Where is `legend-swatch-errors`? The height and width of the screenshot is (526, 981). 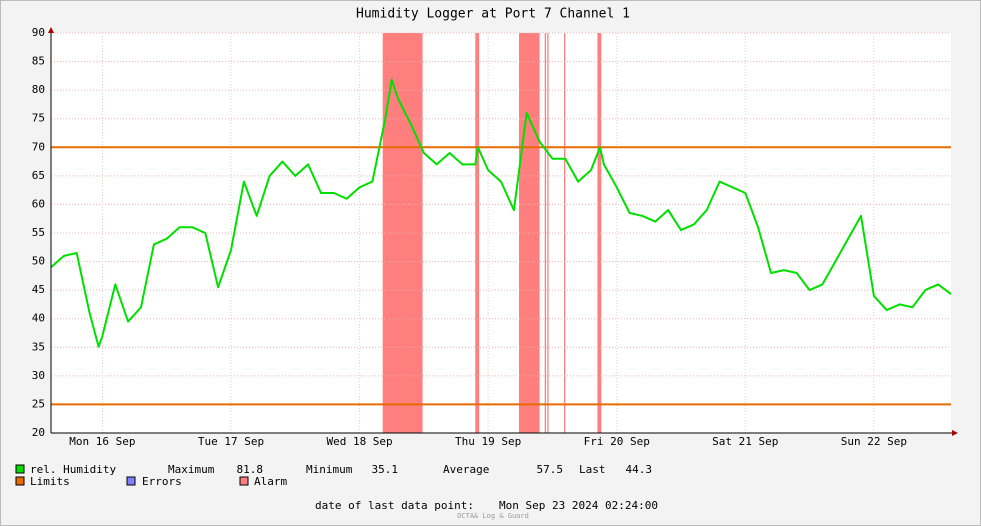 legend-swatch-errors is located at coordinates (131, 481).